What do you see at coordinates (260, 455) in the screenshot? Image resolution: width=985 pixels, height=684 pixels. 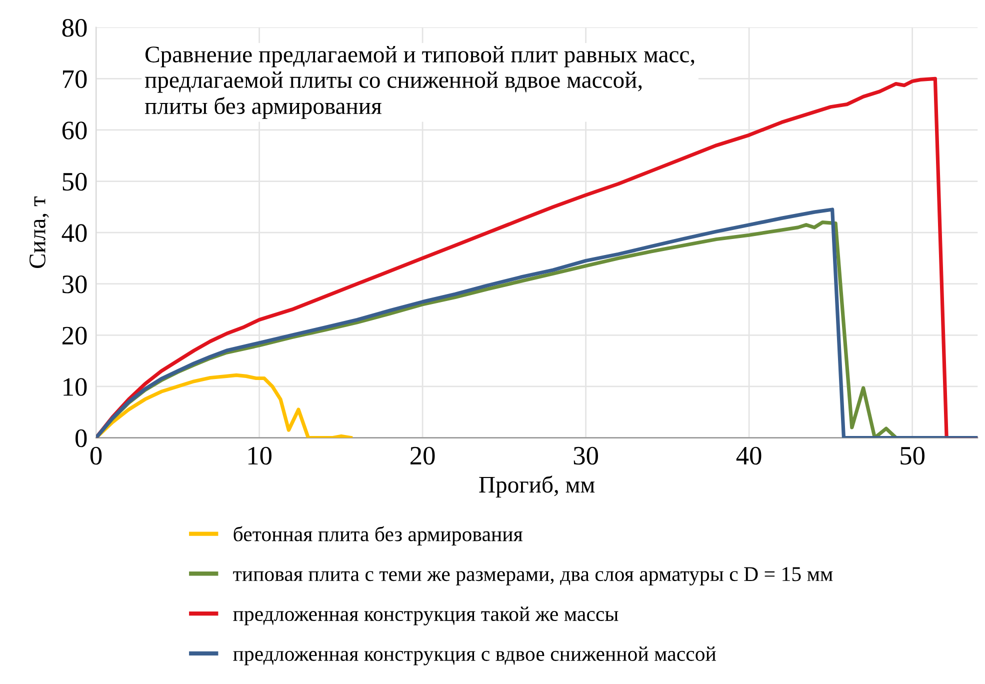 I see `x-tick-label: 10` at bounding box center [260, 455].